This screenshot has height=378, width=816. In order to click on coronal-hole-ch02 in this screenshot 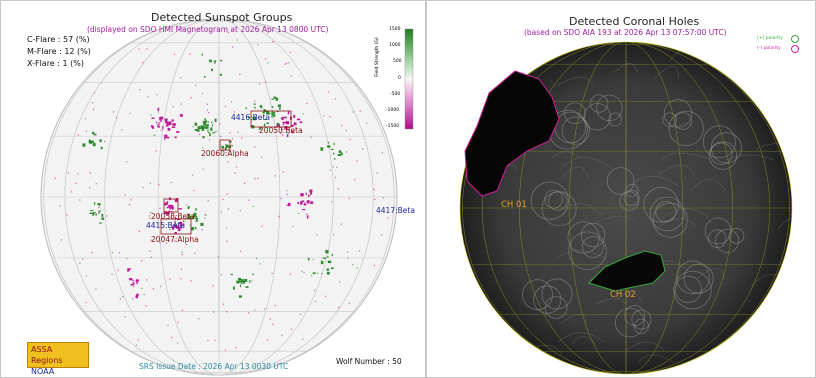, I will do `click(627, 271)`.